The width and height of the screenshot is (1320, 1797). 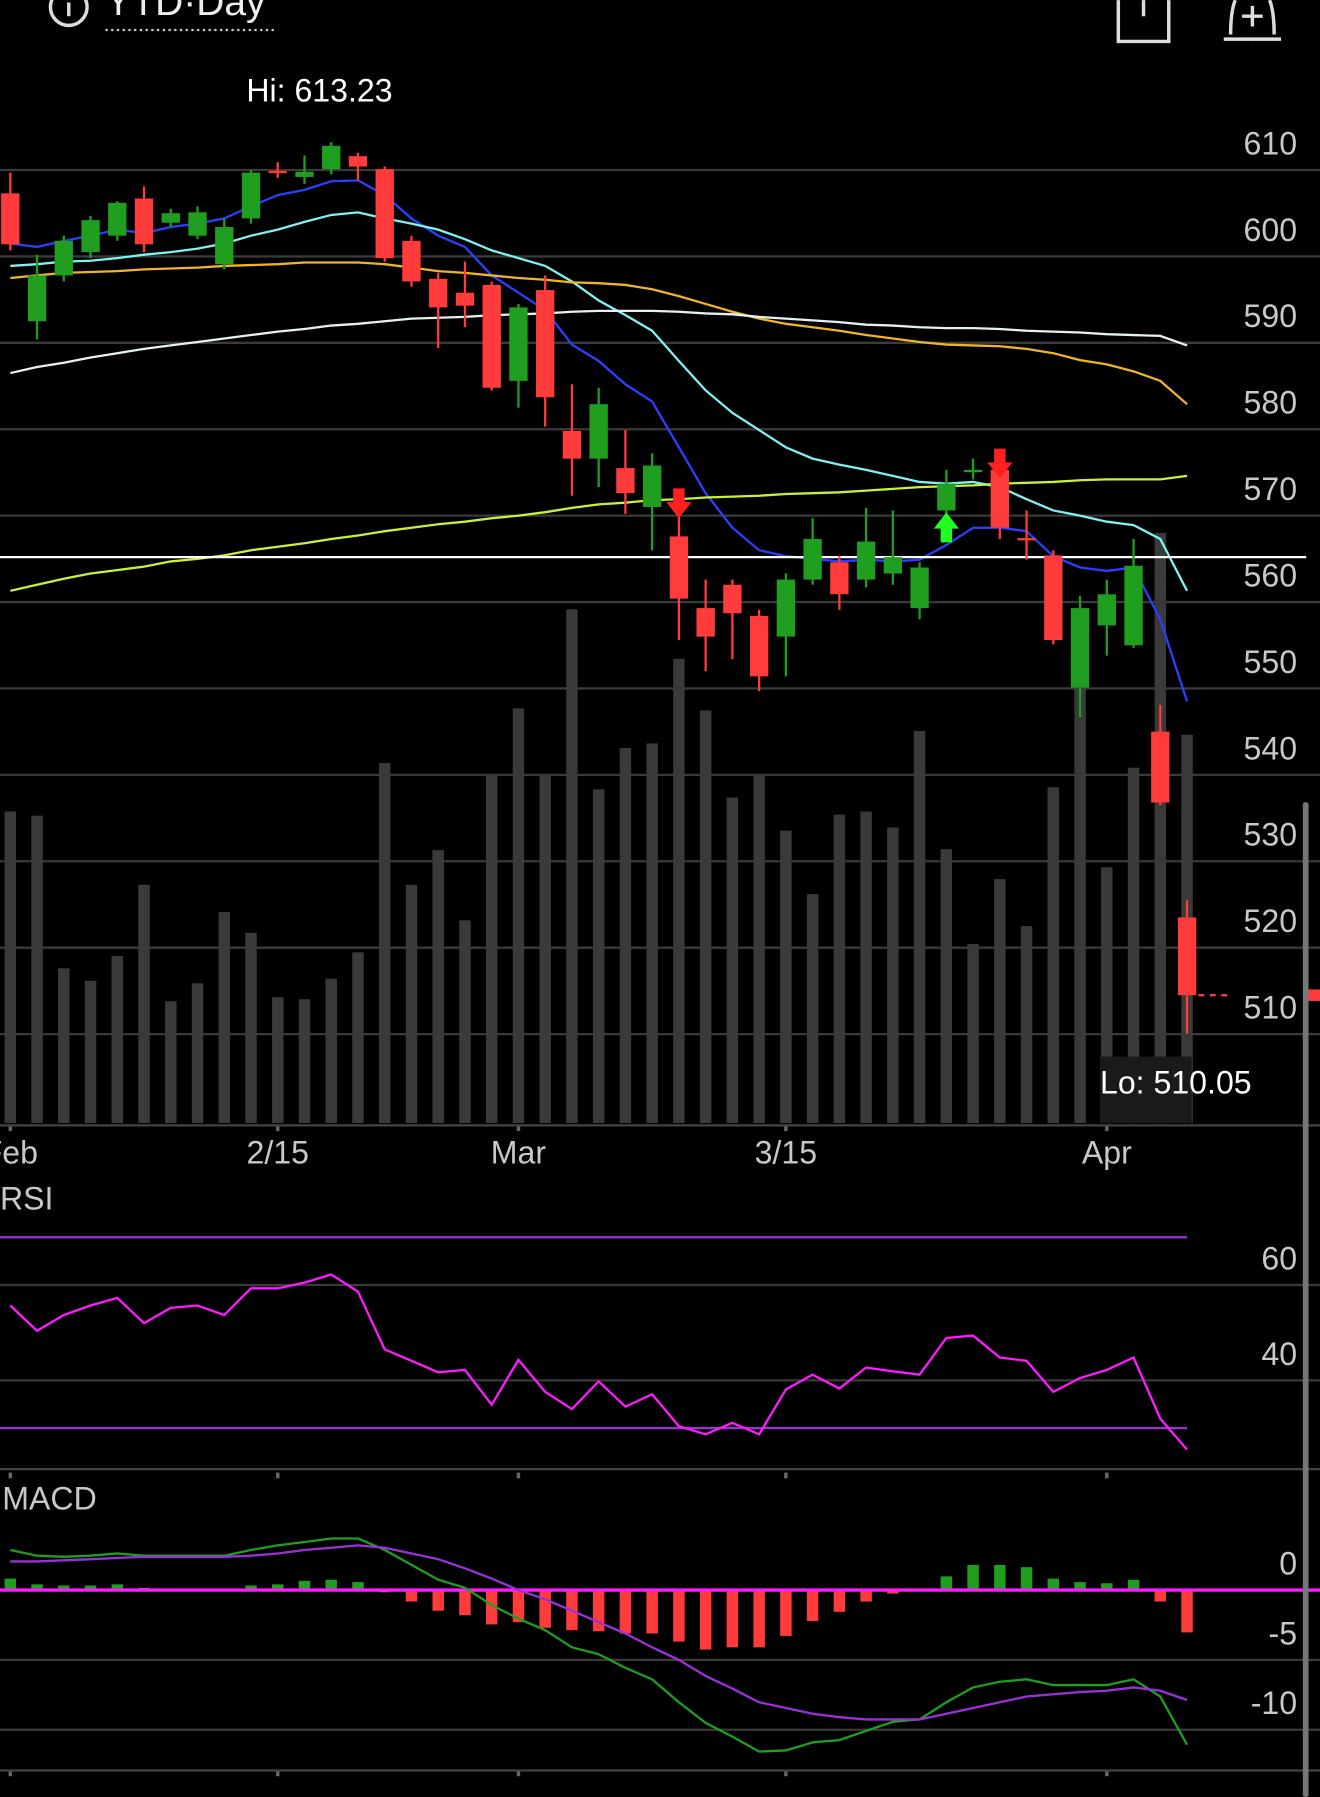 I want to click on alert-button, so click(x=1252, y=22).